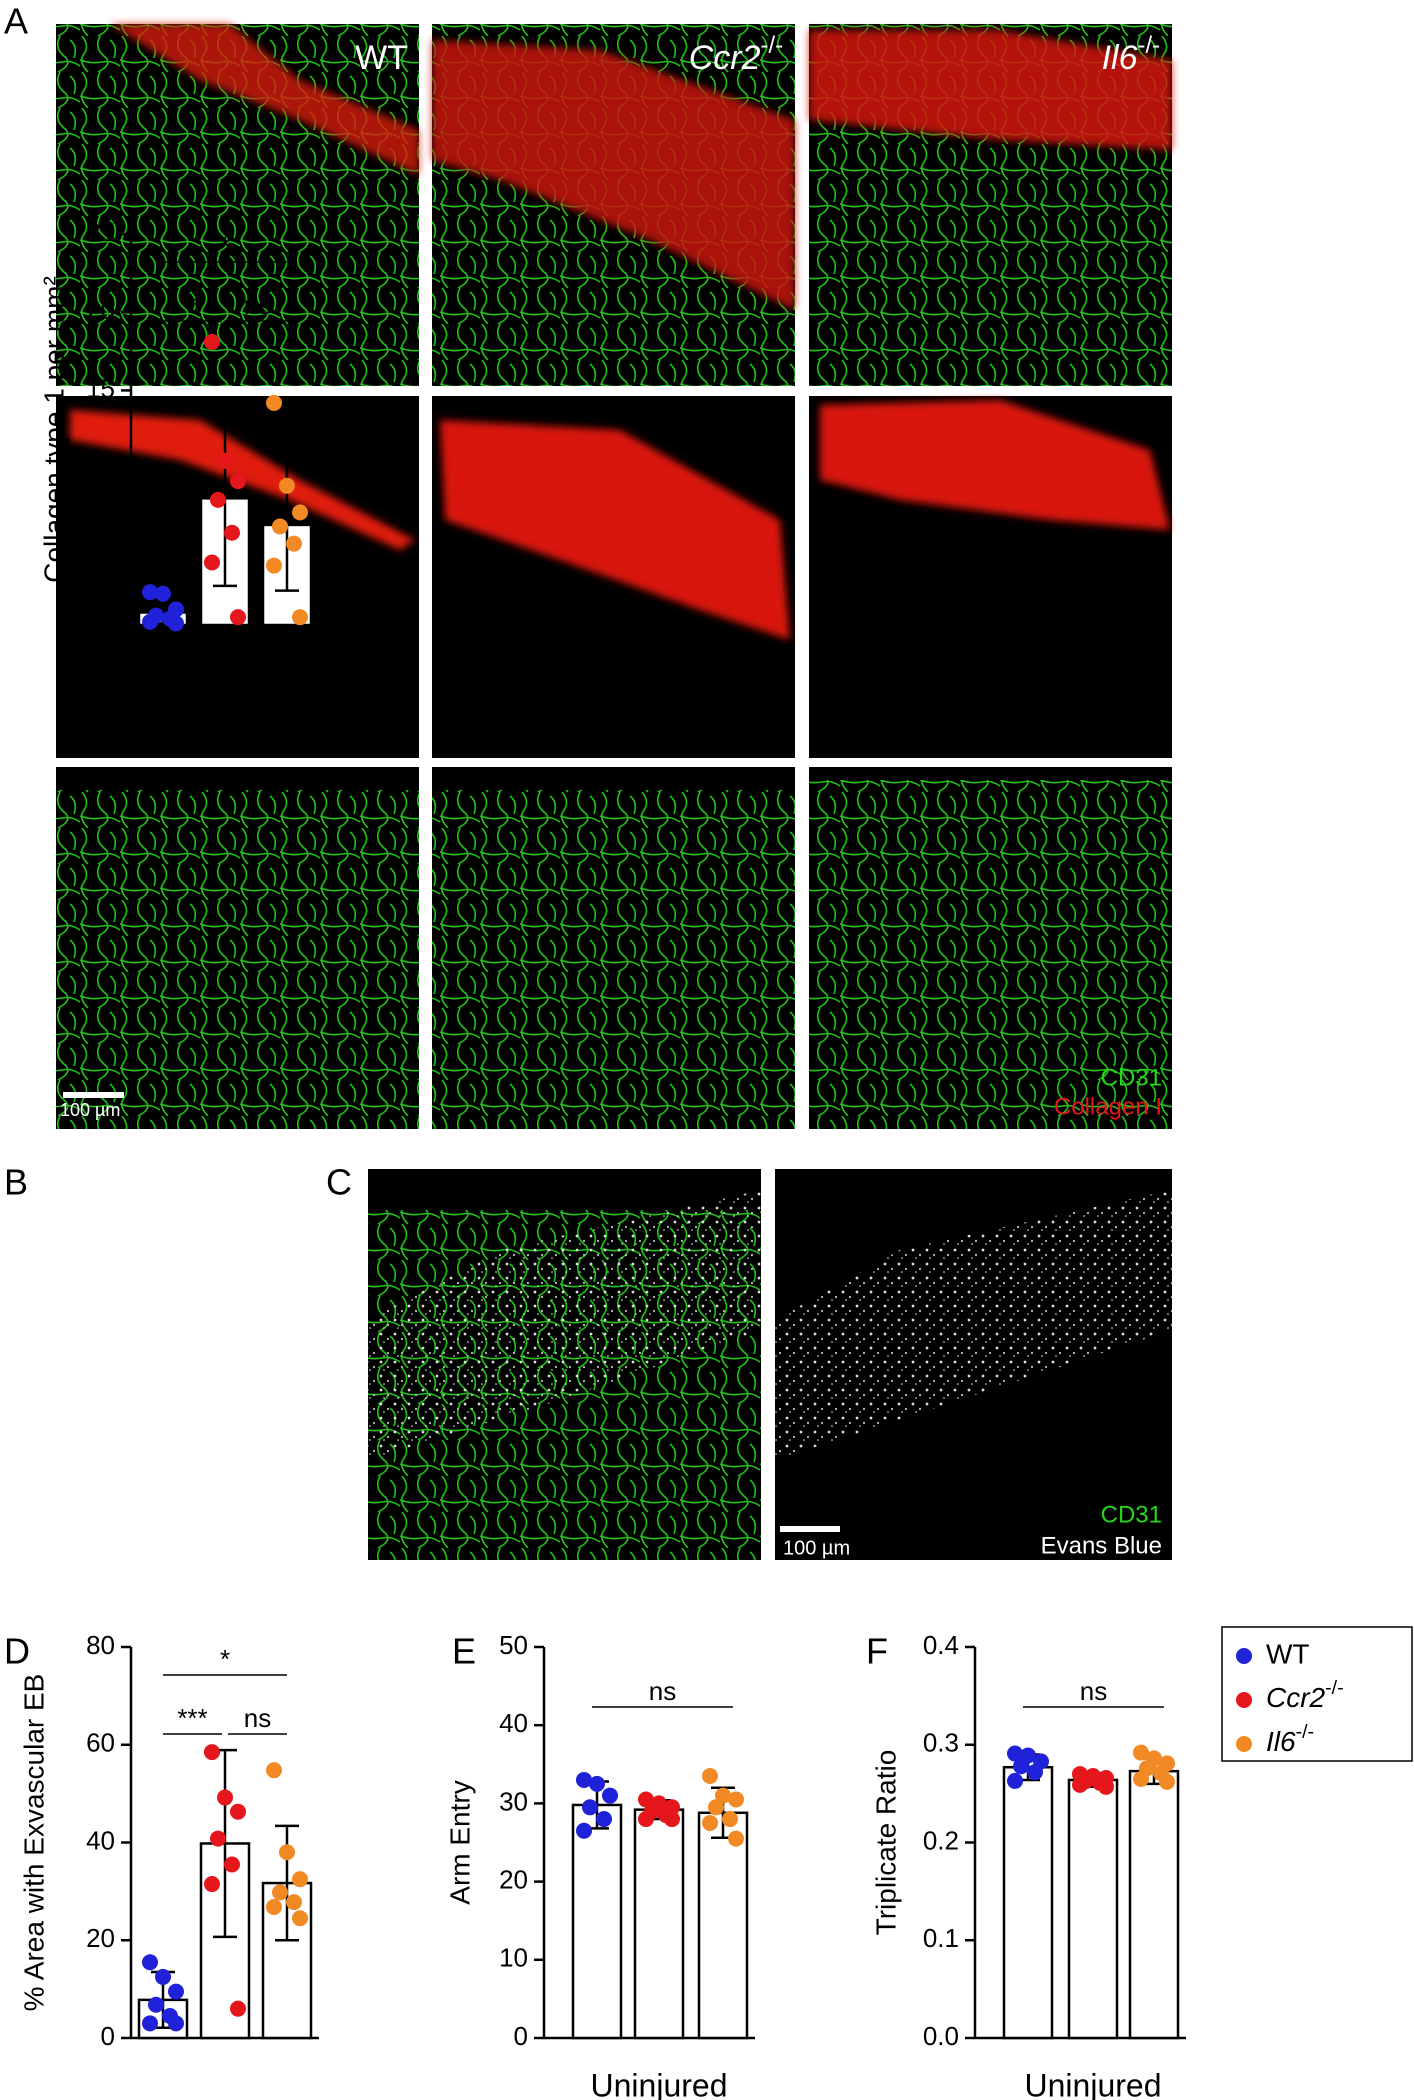 The height and width of the screenshot is (2100, 1414). I want to click on y-tick-label: 0.2, so click(941, 1840).